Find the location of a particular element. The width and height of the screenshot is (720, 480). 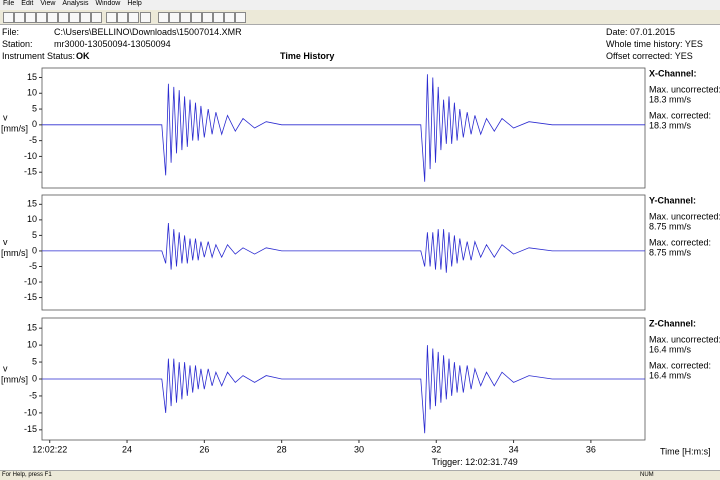

file-path: C:\Users\BELLINO\Downloads\15007014.XMR is located at coordinates (148, 32).